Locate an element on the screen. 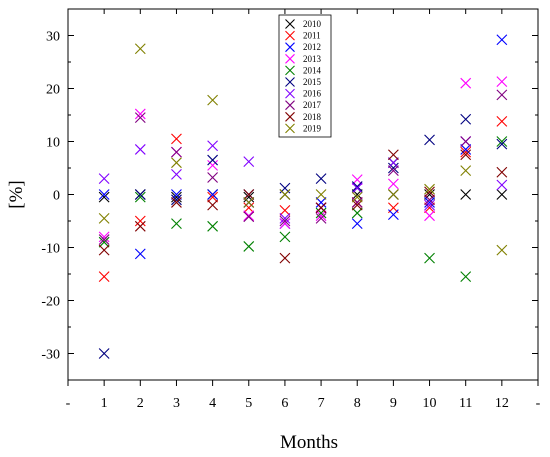  legend-entry-2011: 2011 is located at coordinates (303, 36).